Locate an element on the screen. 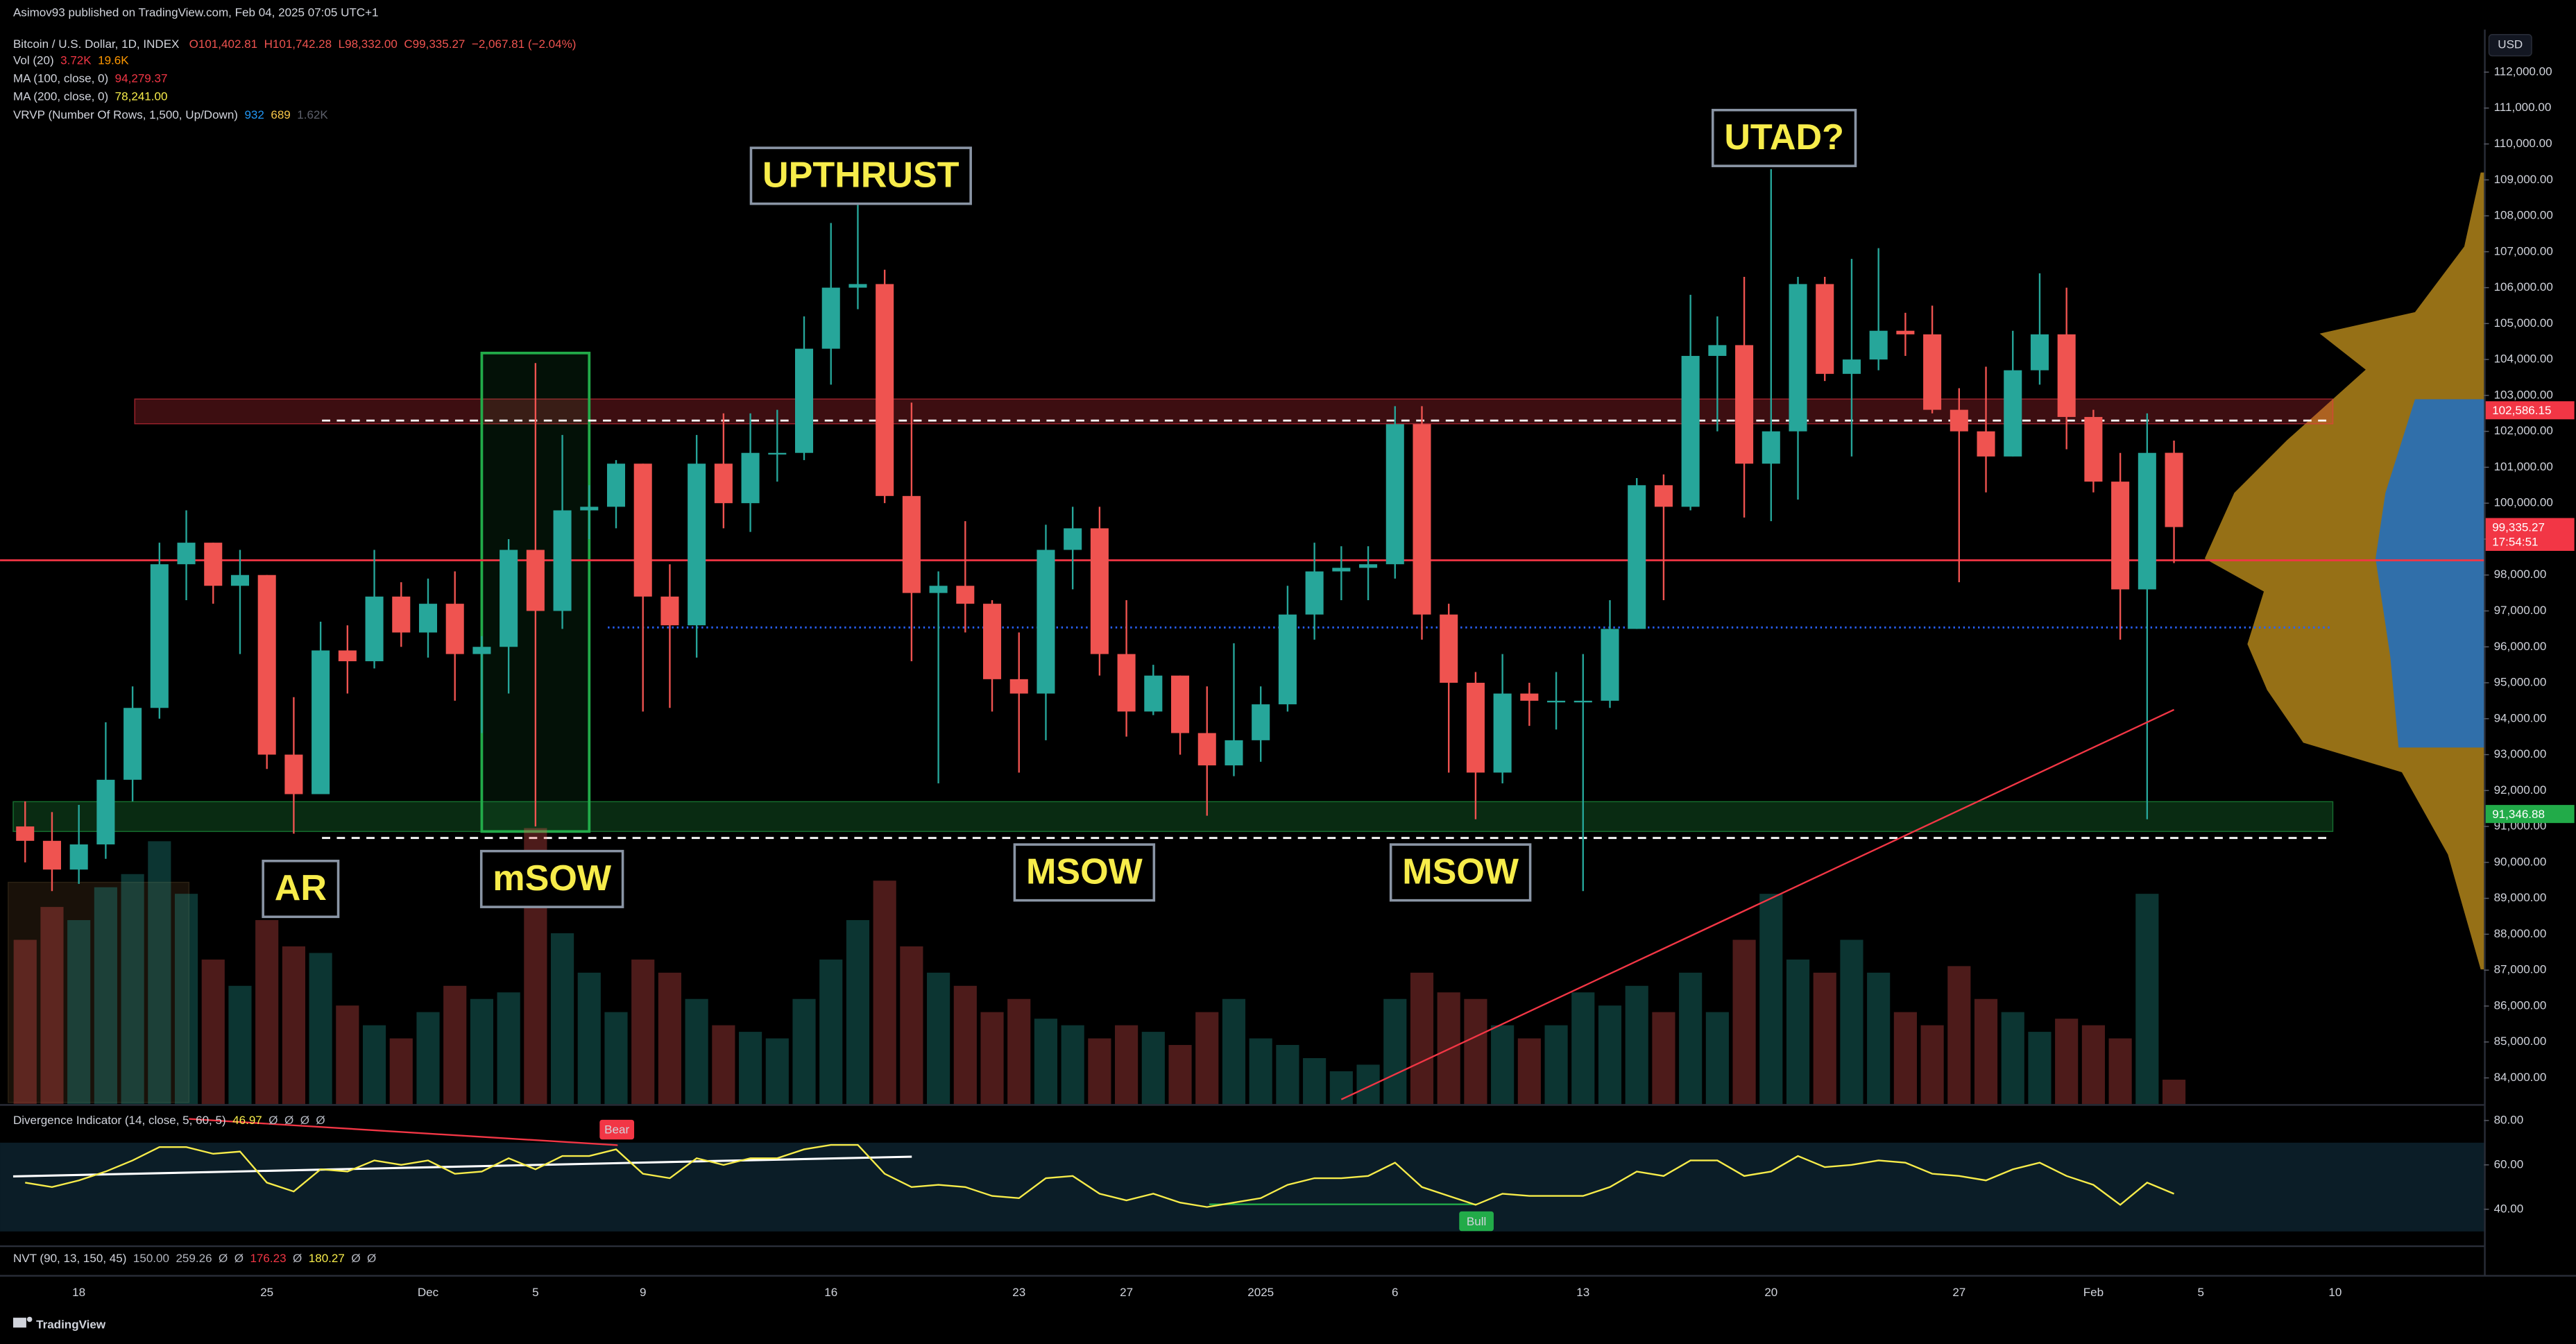 This screenshot has height=1344, width=2576. y-tick-label: 80.00 is located at coordinates (2509, 1119).